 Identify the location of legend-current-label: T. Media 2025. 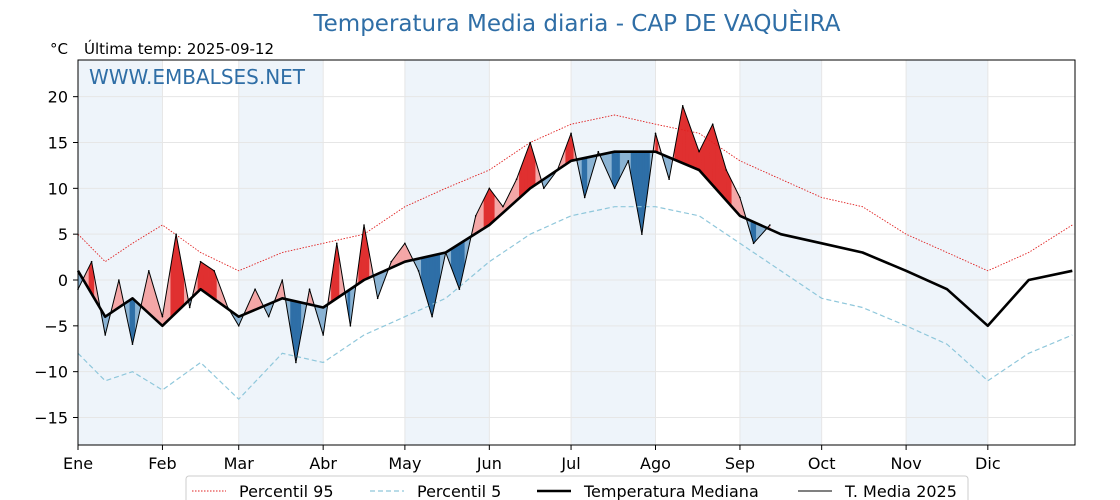
(900, 491).